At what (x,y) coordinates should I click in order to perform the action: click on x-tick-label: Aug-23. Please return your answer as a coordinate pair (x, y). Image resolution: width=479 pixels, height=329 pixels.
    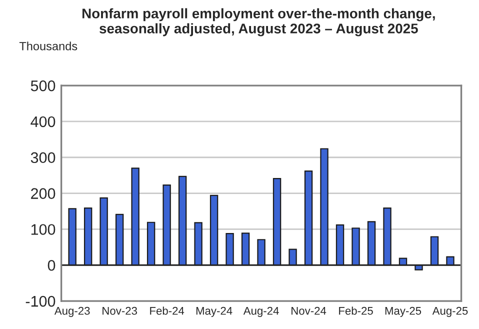
    Looking at the image, I should click on (72, 311).